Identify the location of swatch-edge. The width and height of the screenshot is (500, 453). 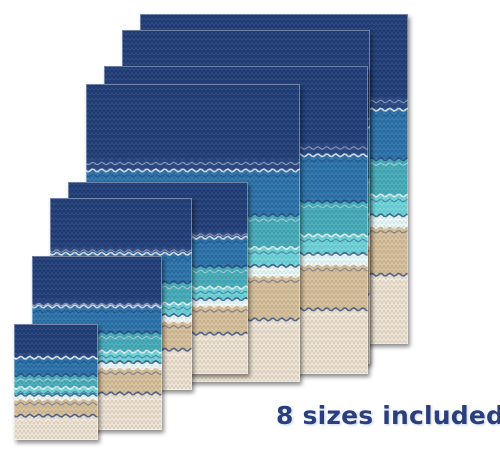
(56, 382).